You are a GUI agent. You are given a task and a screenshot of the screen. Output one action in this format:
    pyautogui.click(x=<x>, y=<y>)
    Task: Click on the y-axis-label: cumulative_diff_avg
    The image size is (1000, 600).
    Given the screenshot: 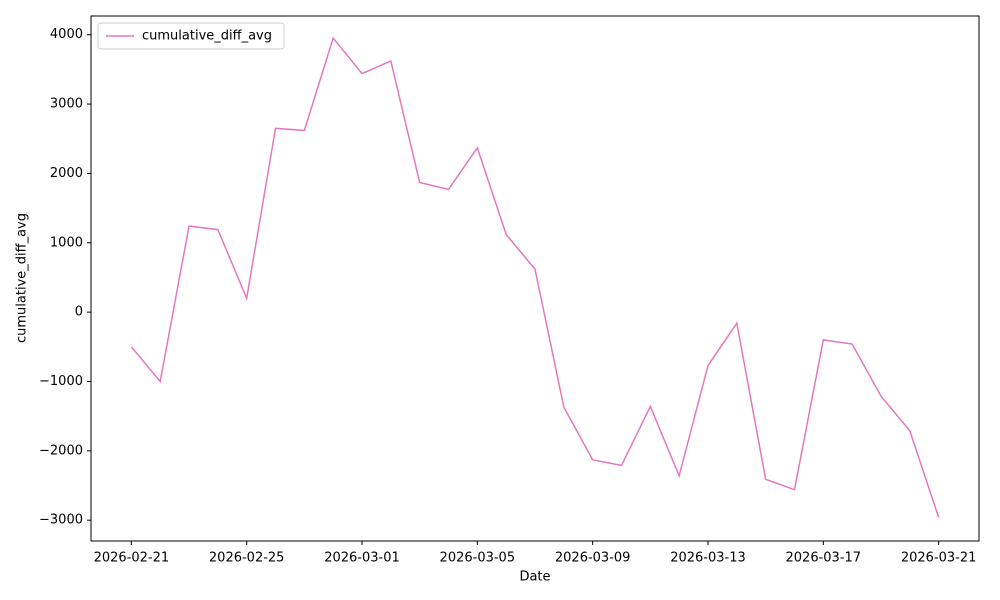 What is the action you would take?
    pyautogui.click(x=22, y=278)
    